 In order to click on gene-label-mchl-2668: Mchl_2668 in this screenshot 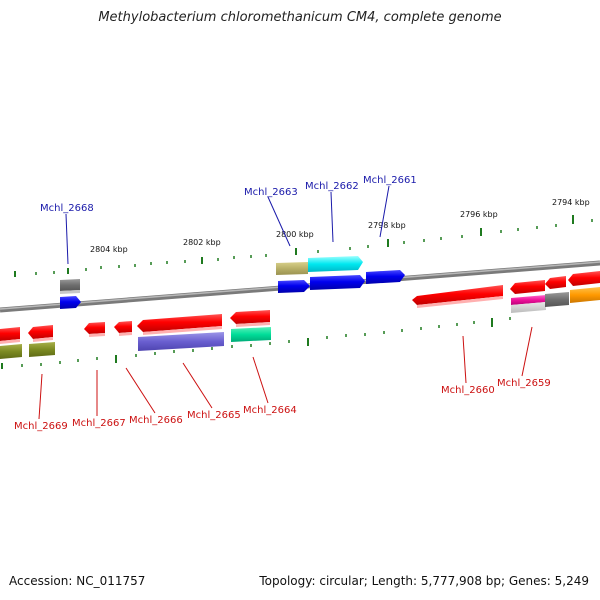, I will do `click(67, 208)`.